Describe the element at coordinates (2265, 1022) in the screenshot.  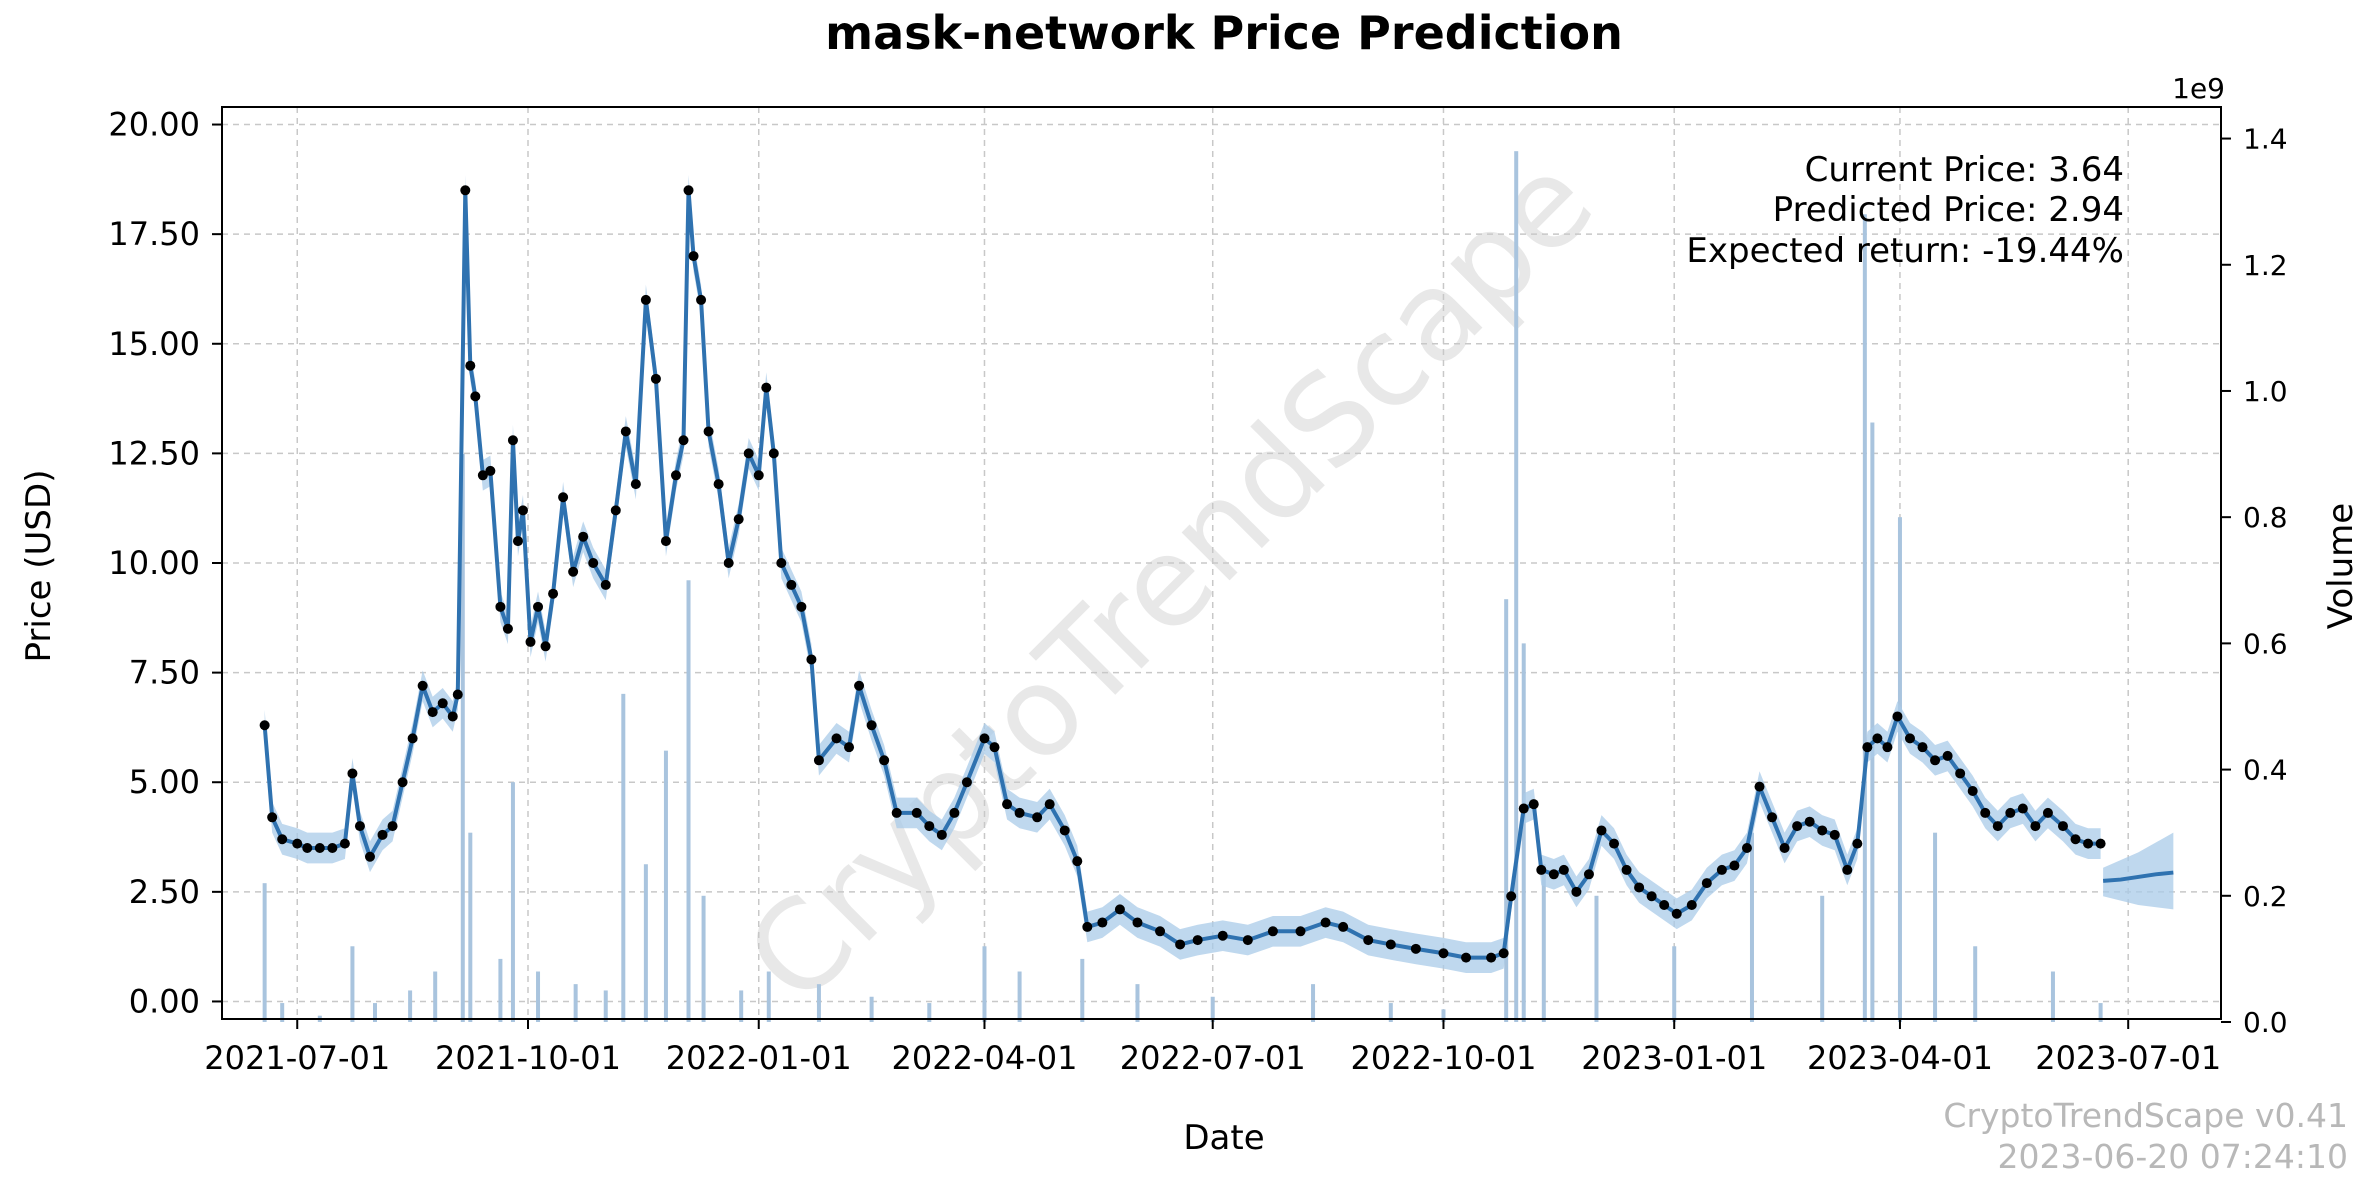
I see `y2-tick-label: 0.0` at that location.